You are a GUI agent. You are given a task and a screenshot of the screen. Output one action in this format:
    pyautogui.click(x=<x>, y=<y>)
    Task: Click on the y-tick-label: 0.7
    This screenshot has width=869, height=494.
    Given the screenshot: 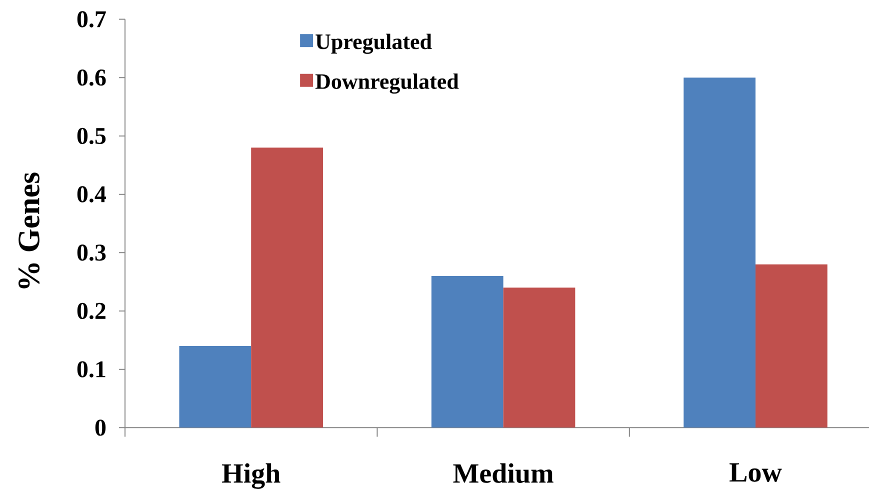 What is the action you would take?
    pyautogui.click(x=91, y=19)
    